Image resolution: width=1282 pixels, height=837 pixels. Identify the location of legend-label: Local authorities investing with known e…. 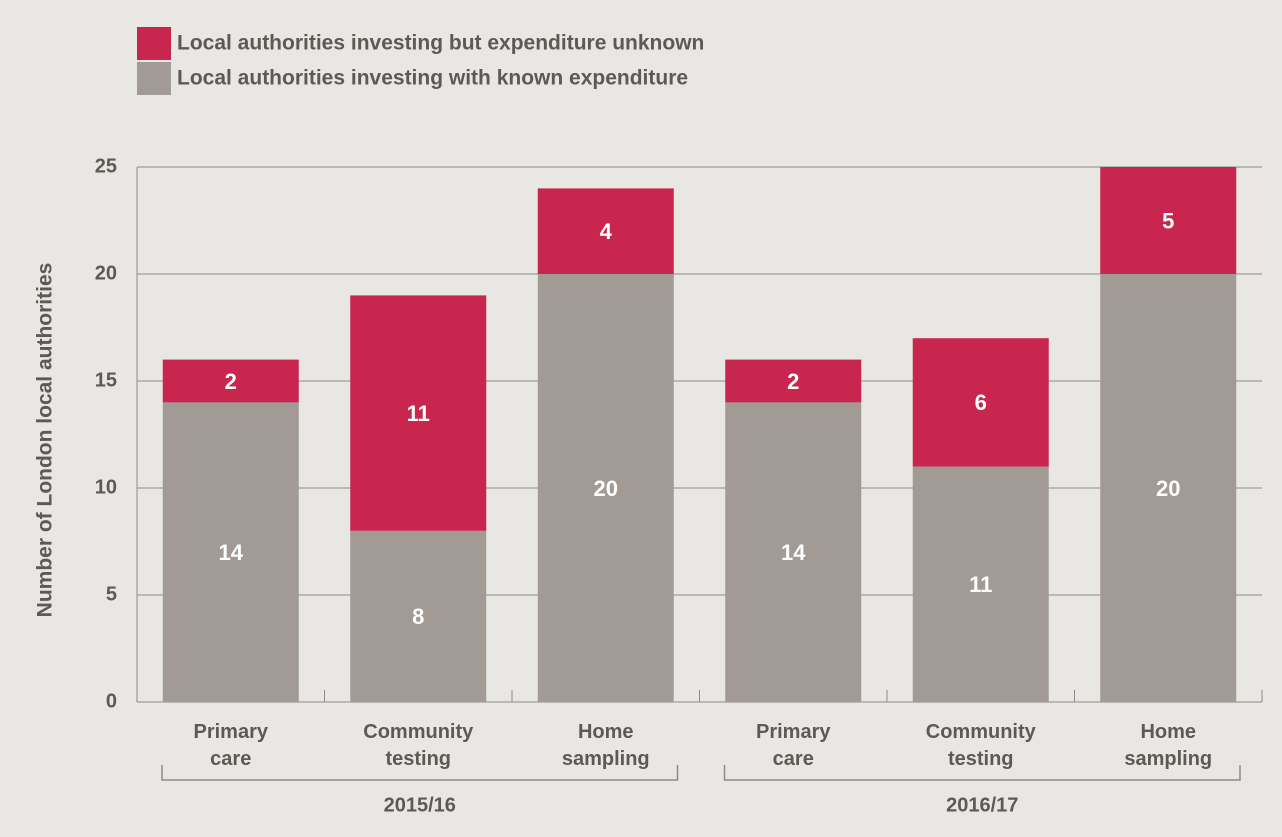
(432, 78).